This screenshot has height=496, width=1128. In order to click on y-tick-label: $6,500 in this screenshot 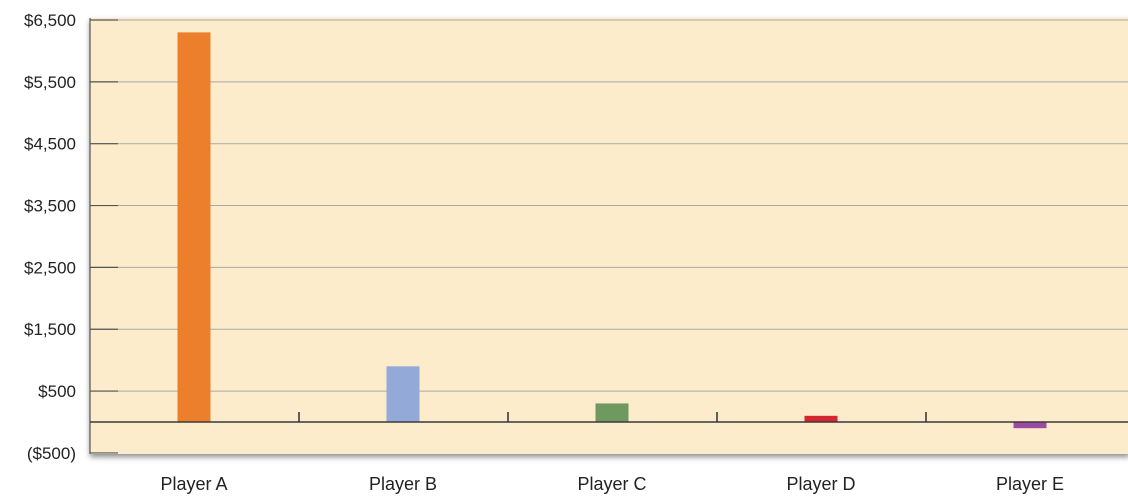, I will do `click(50, 20)`.